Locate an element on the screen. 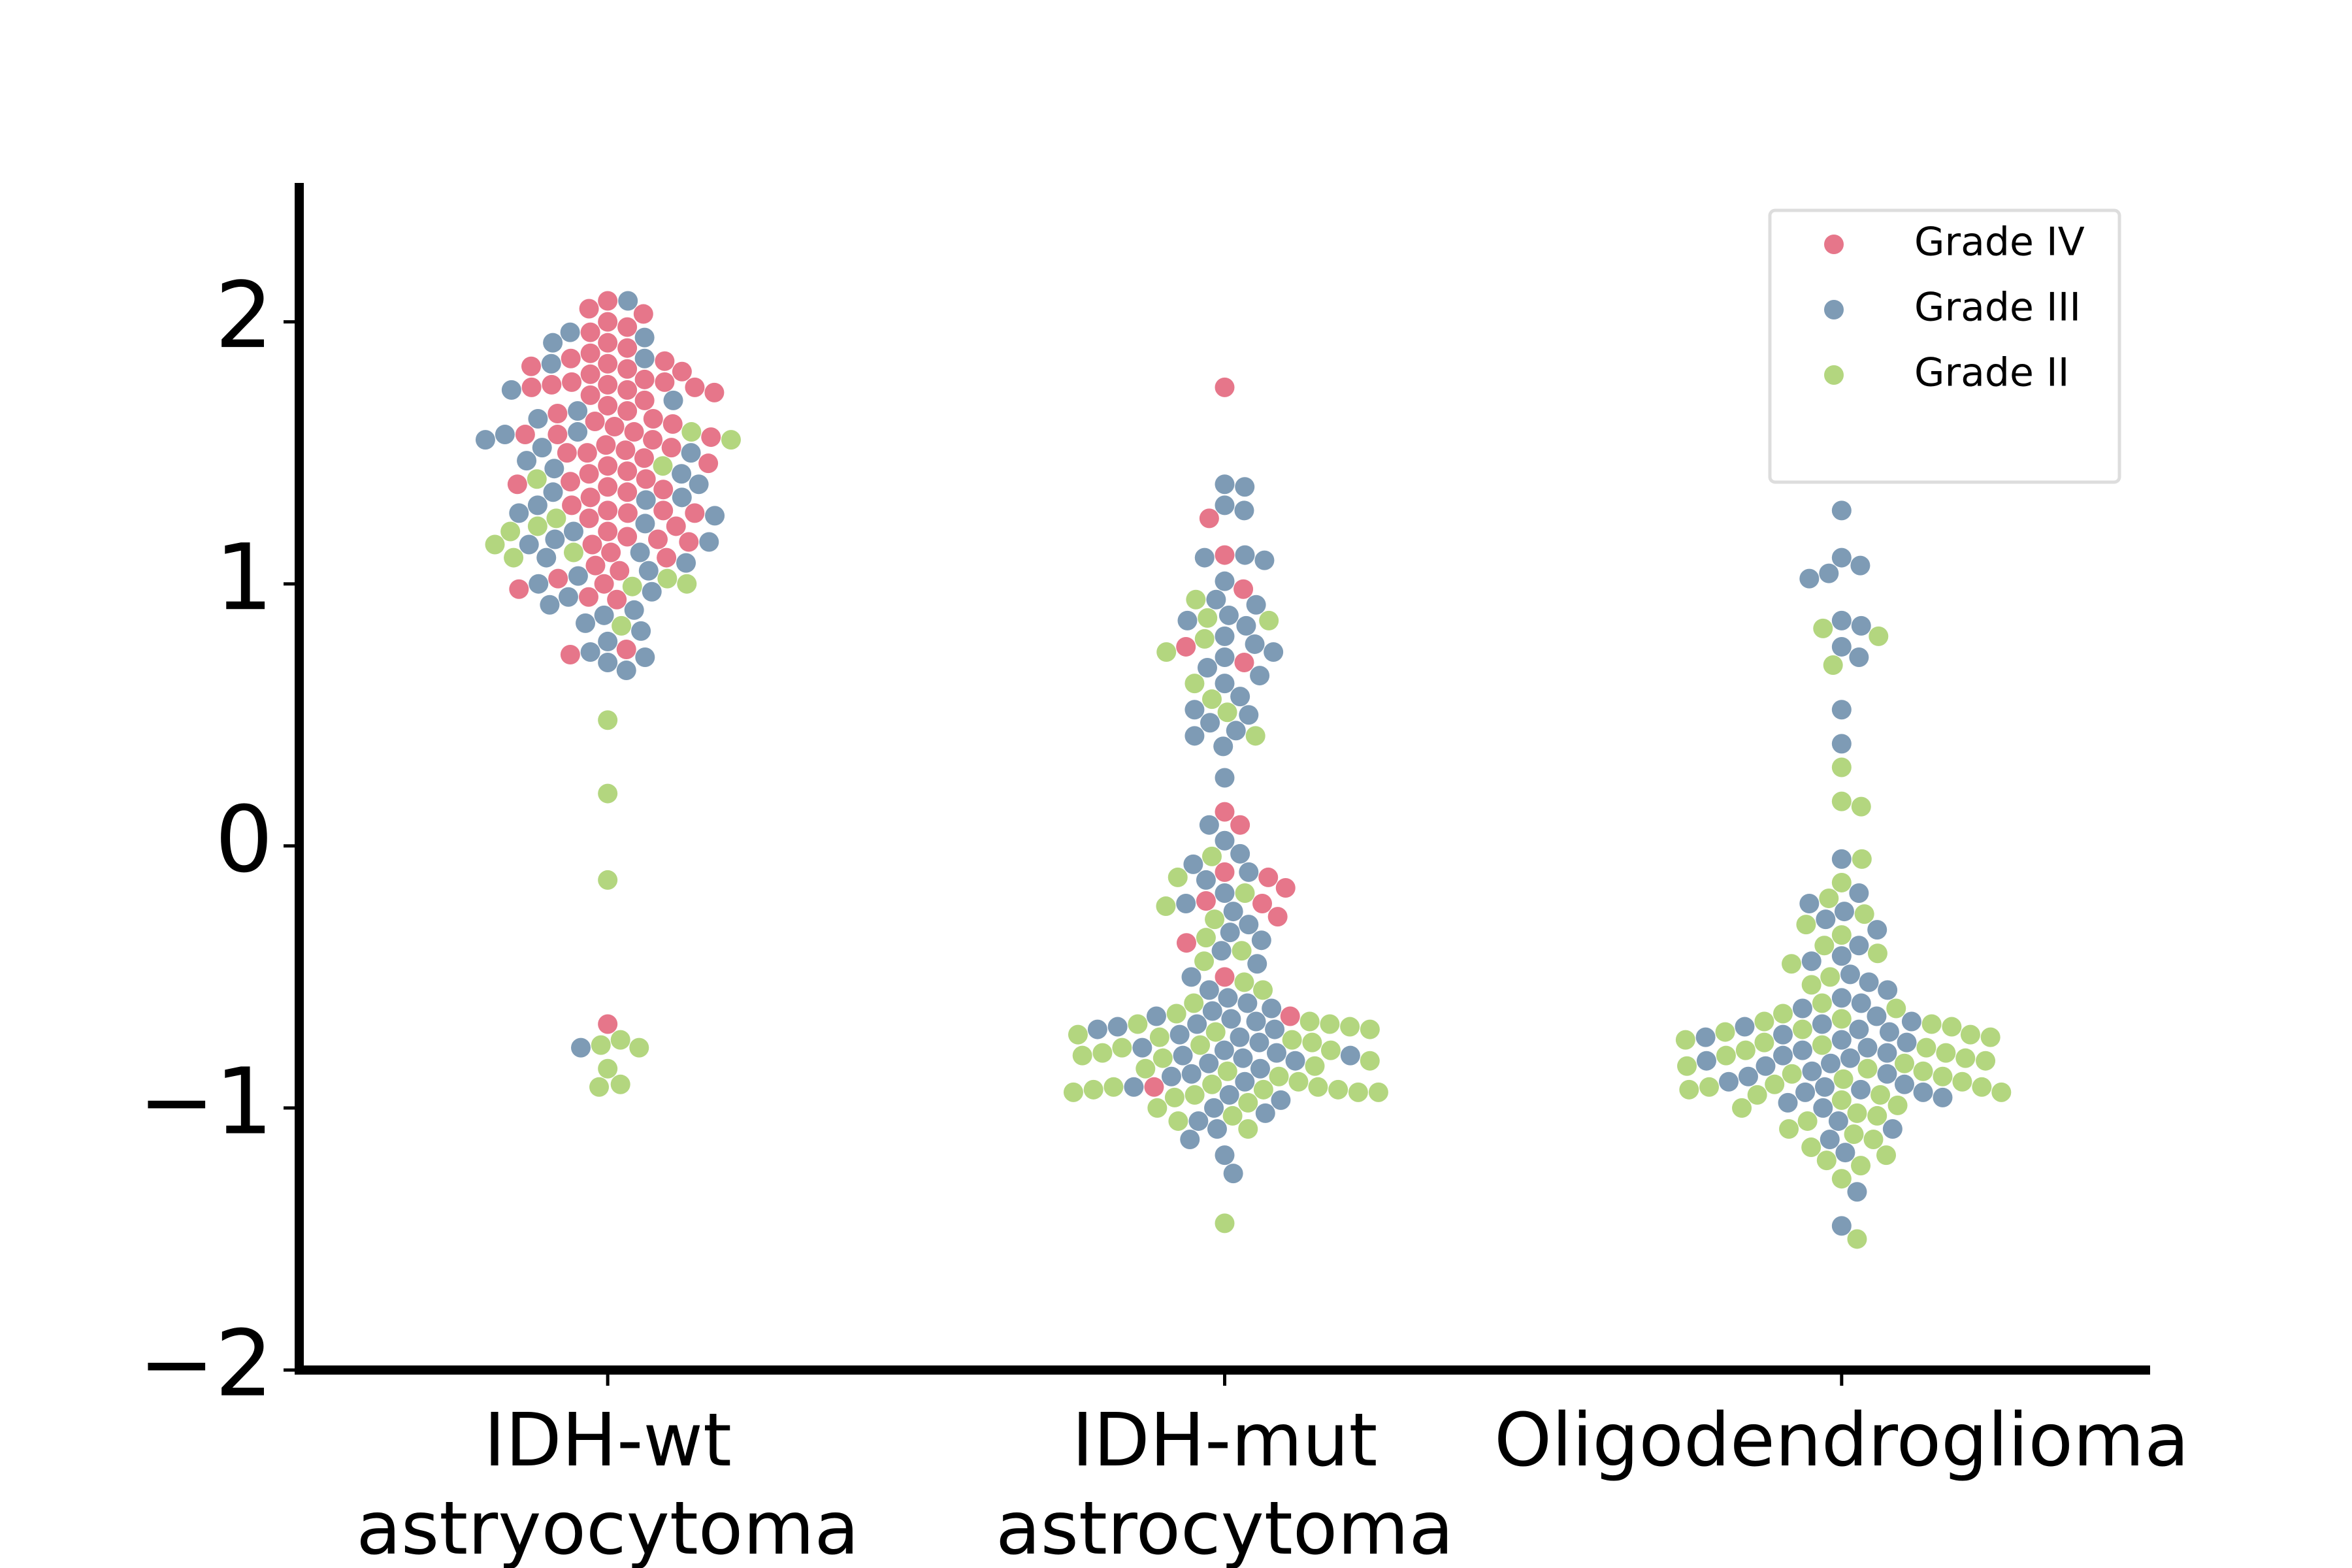 The image size is (2352, 1568). x-tick-label: IDH-mut is located at coordinates (1225, 1440).